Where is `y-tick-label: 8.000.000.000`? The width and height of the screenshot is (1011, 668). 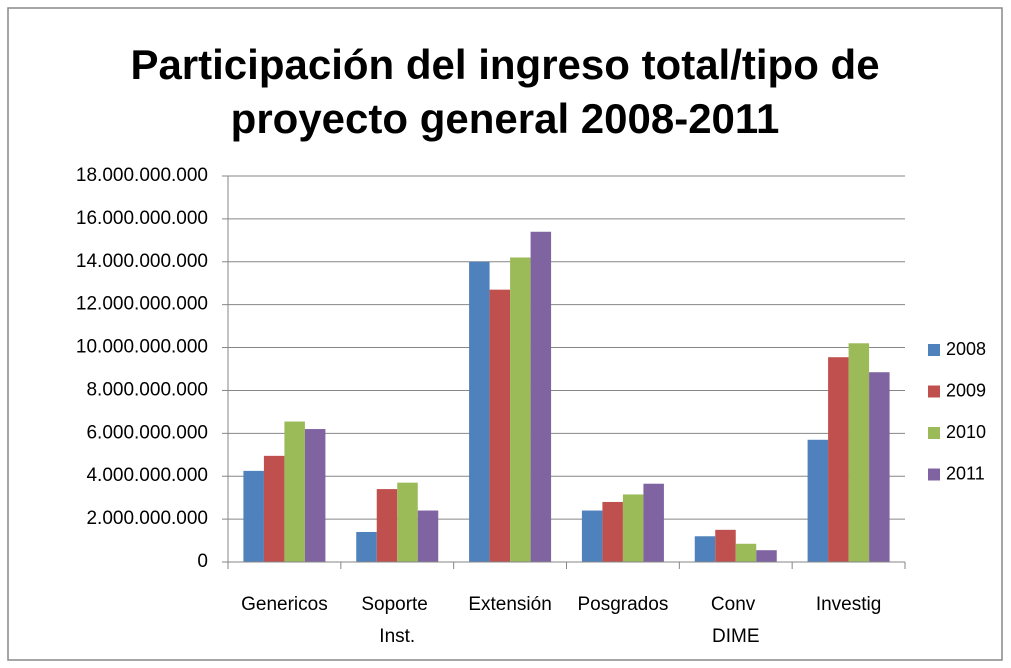
y-tick-label: 8.000.000.000 is located at coordinates (147, 389).